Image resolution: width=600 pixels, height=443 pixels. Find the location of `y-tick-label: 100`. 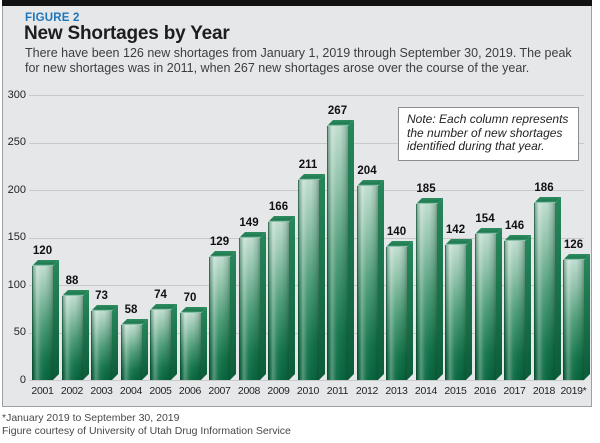

y-tick-label: 100 is located at coordinates (16, 284).